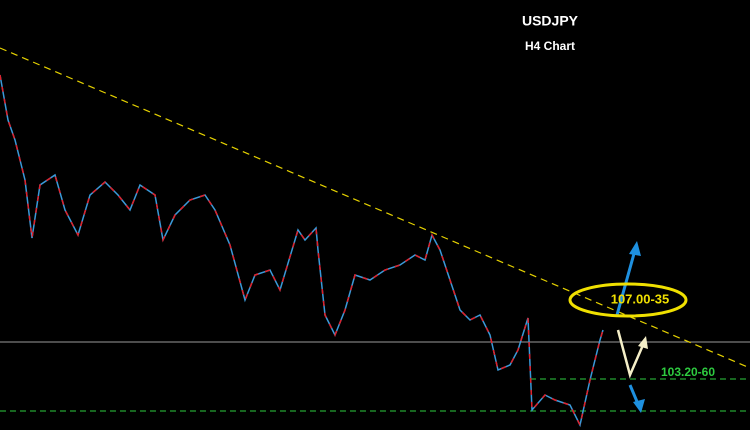  What do you see at coordinates (688, 372) in the screenshot?
I see `support-label: 103.20-60` at bounding box center [688, 372].